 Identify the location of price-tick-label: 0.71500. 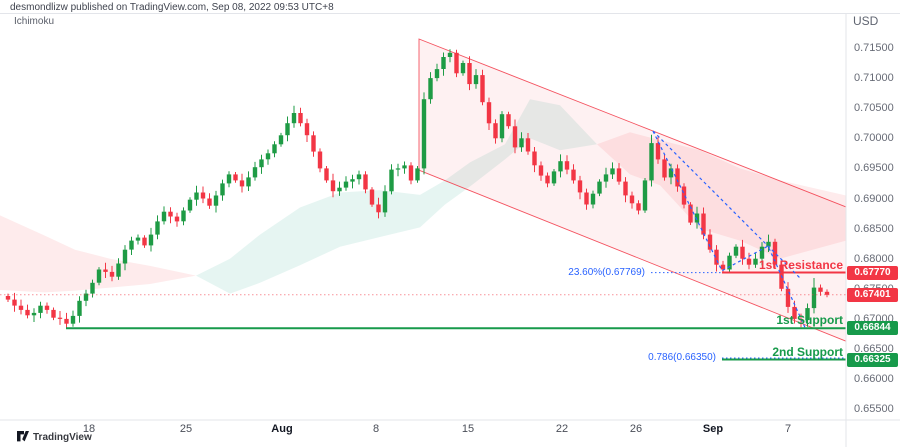
(874, 48).